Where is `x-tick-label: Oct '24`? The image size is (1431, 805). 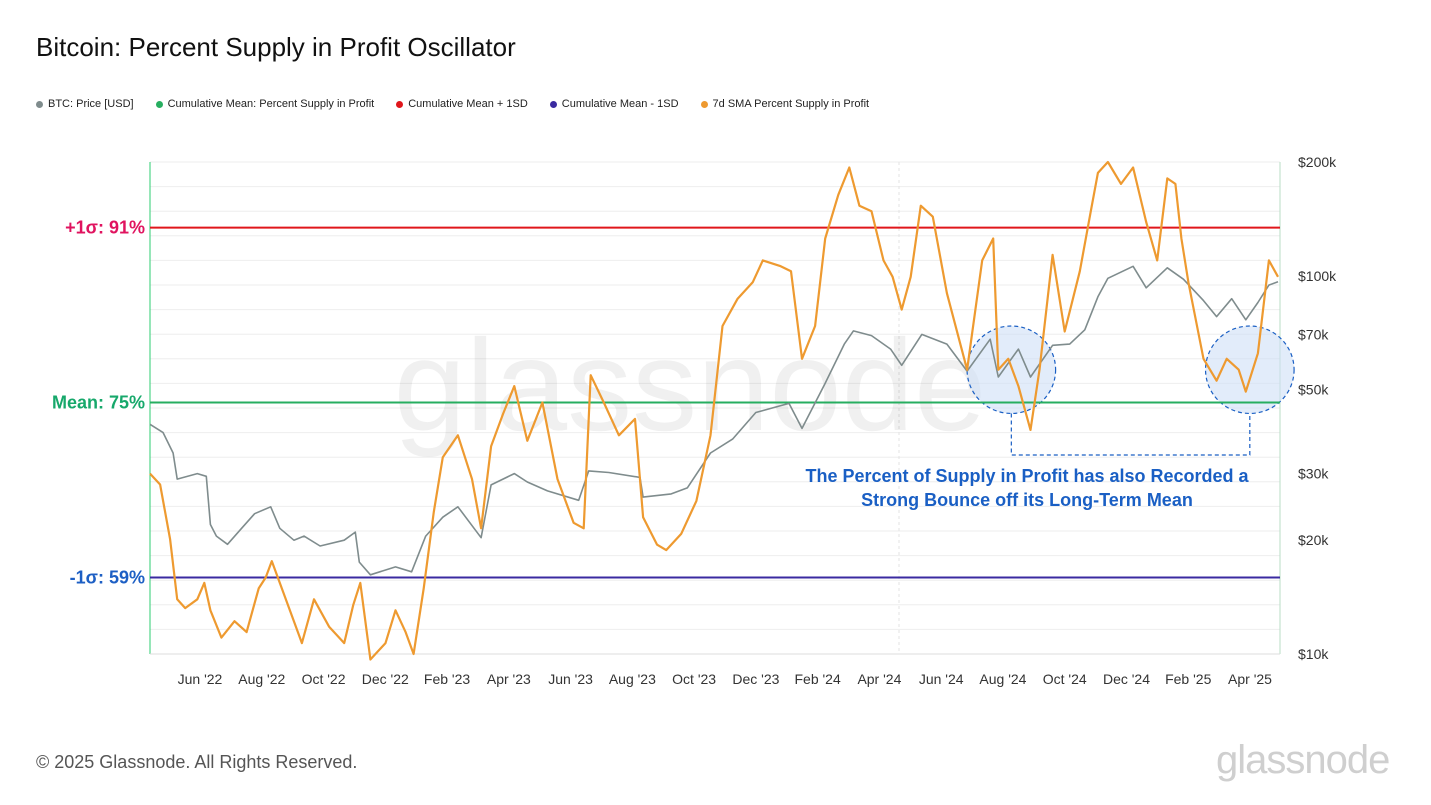 x-tick-label: Oct '24 is located at coordinates (1065, 679).